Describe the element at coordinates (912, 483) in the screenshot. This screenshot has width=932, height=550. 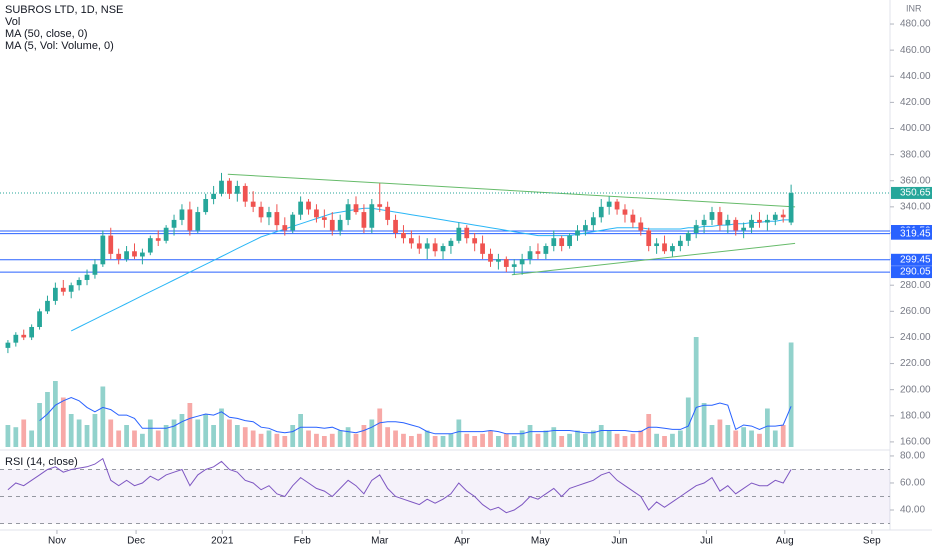
I see `rsi-tick-label: 60.00` at that location.